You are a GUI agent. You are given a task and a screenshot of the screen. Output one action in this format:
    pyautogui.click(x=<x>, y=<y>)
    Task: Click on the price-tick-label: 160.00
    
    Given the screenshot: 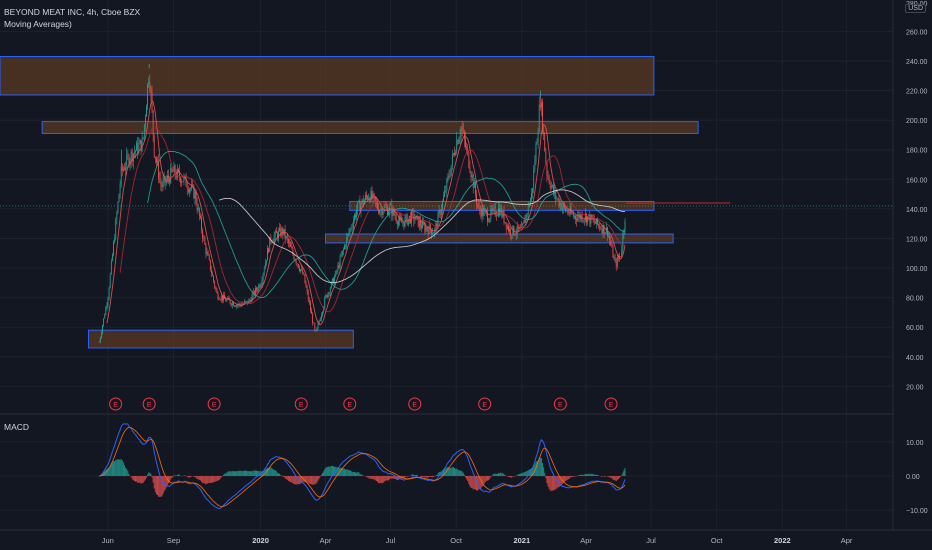 What is the action you would take?
    pyautogui.click(x=917, y=180)
    